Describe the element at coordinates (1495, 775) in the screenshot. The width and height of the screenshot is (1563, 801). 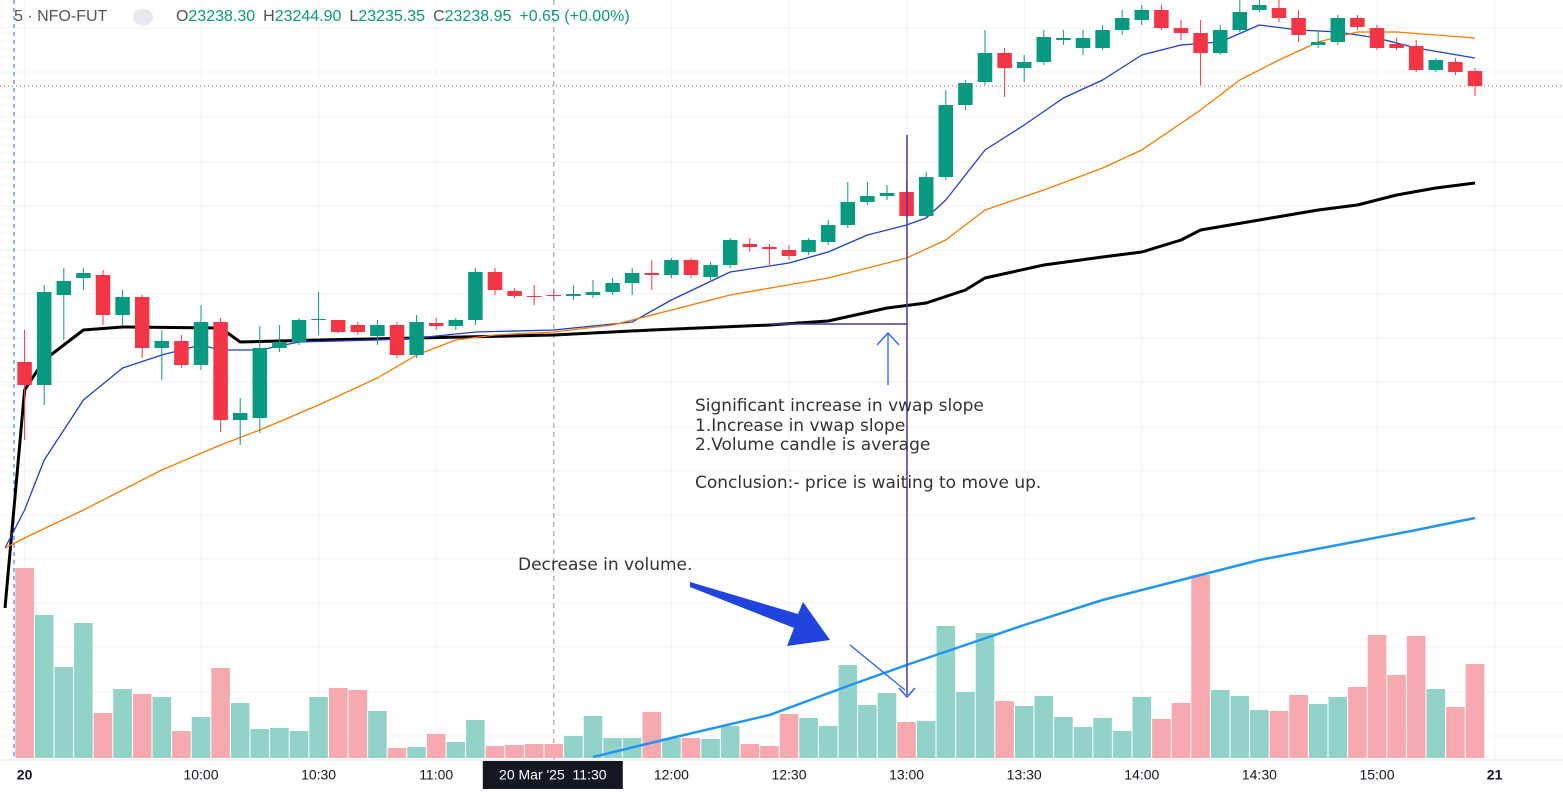
I see `x-tick-label: 21` at that location.